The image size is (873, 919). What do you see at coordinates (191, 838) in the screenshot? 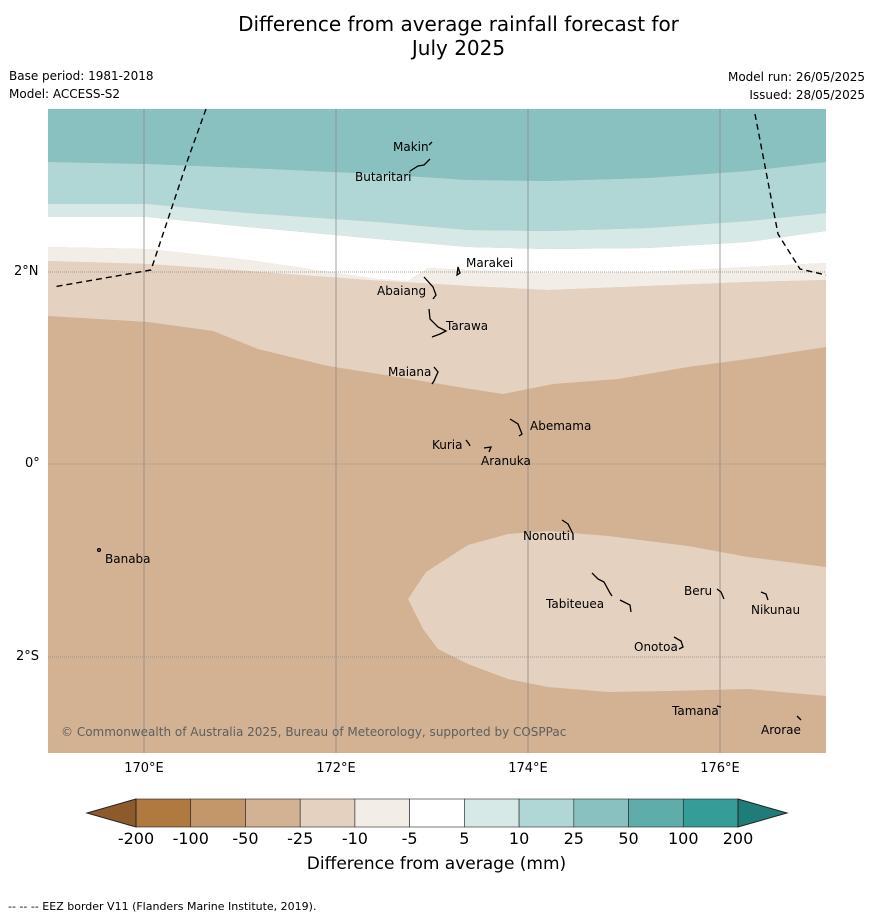
I see `colorbar-tick-label: -100` at bounding box center [191, 838].